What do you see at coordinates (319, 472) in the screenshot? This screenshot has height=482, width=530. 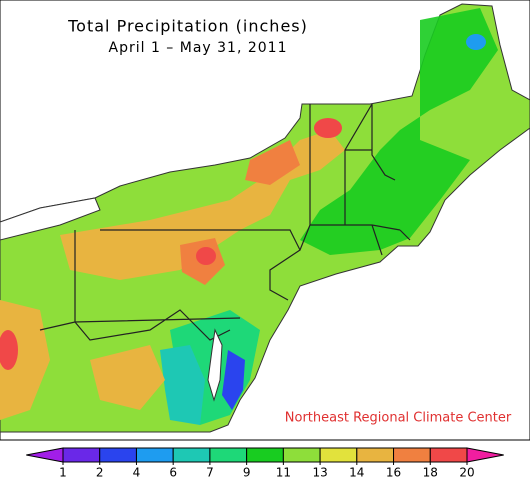 I see `legend-tick-label: 13` at bounding box center [319, 472].